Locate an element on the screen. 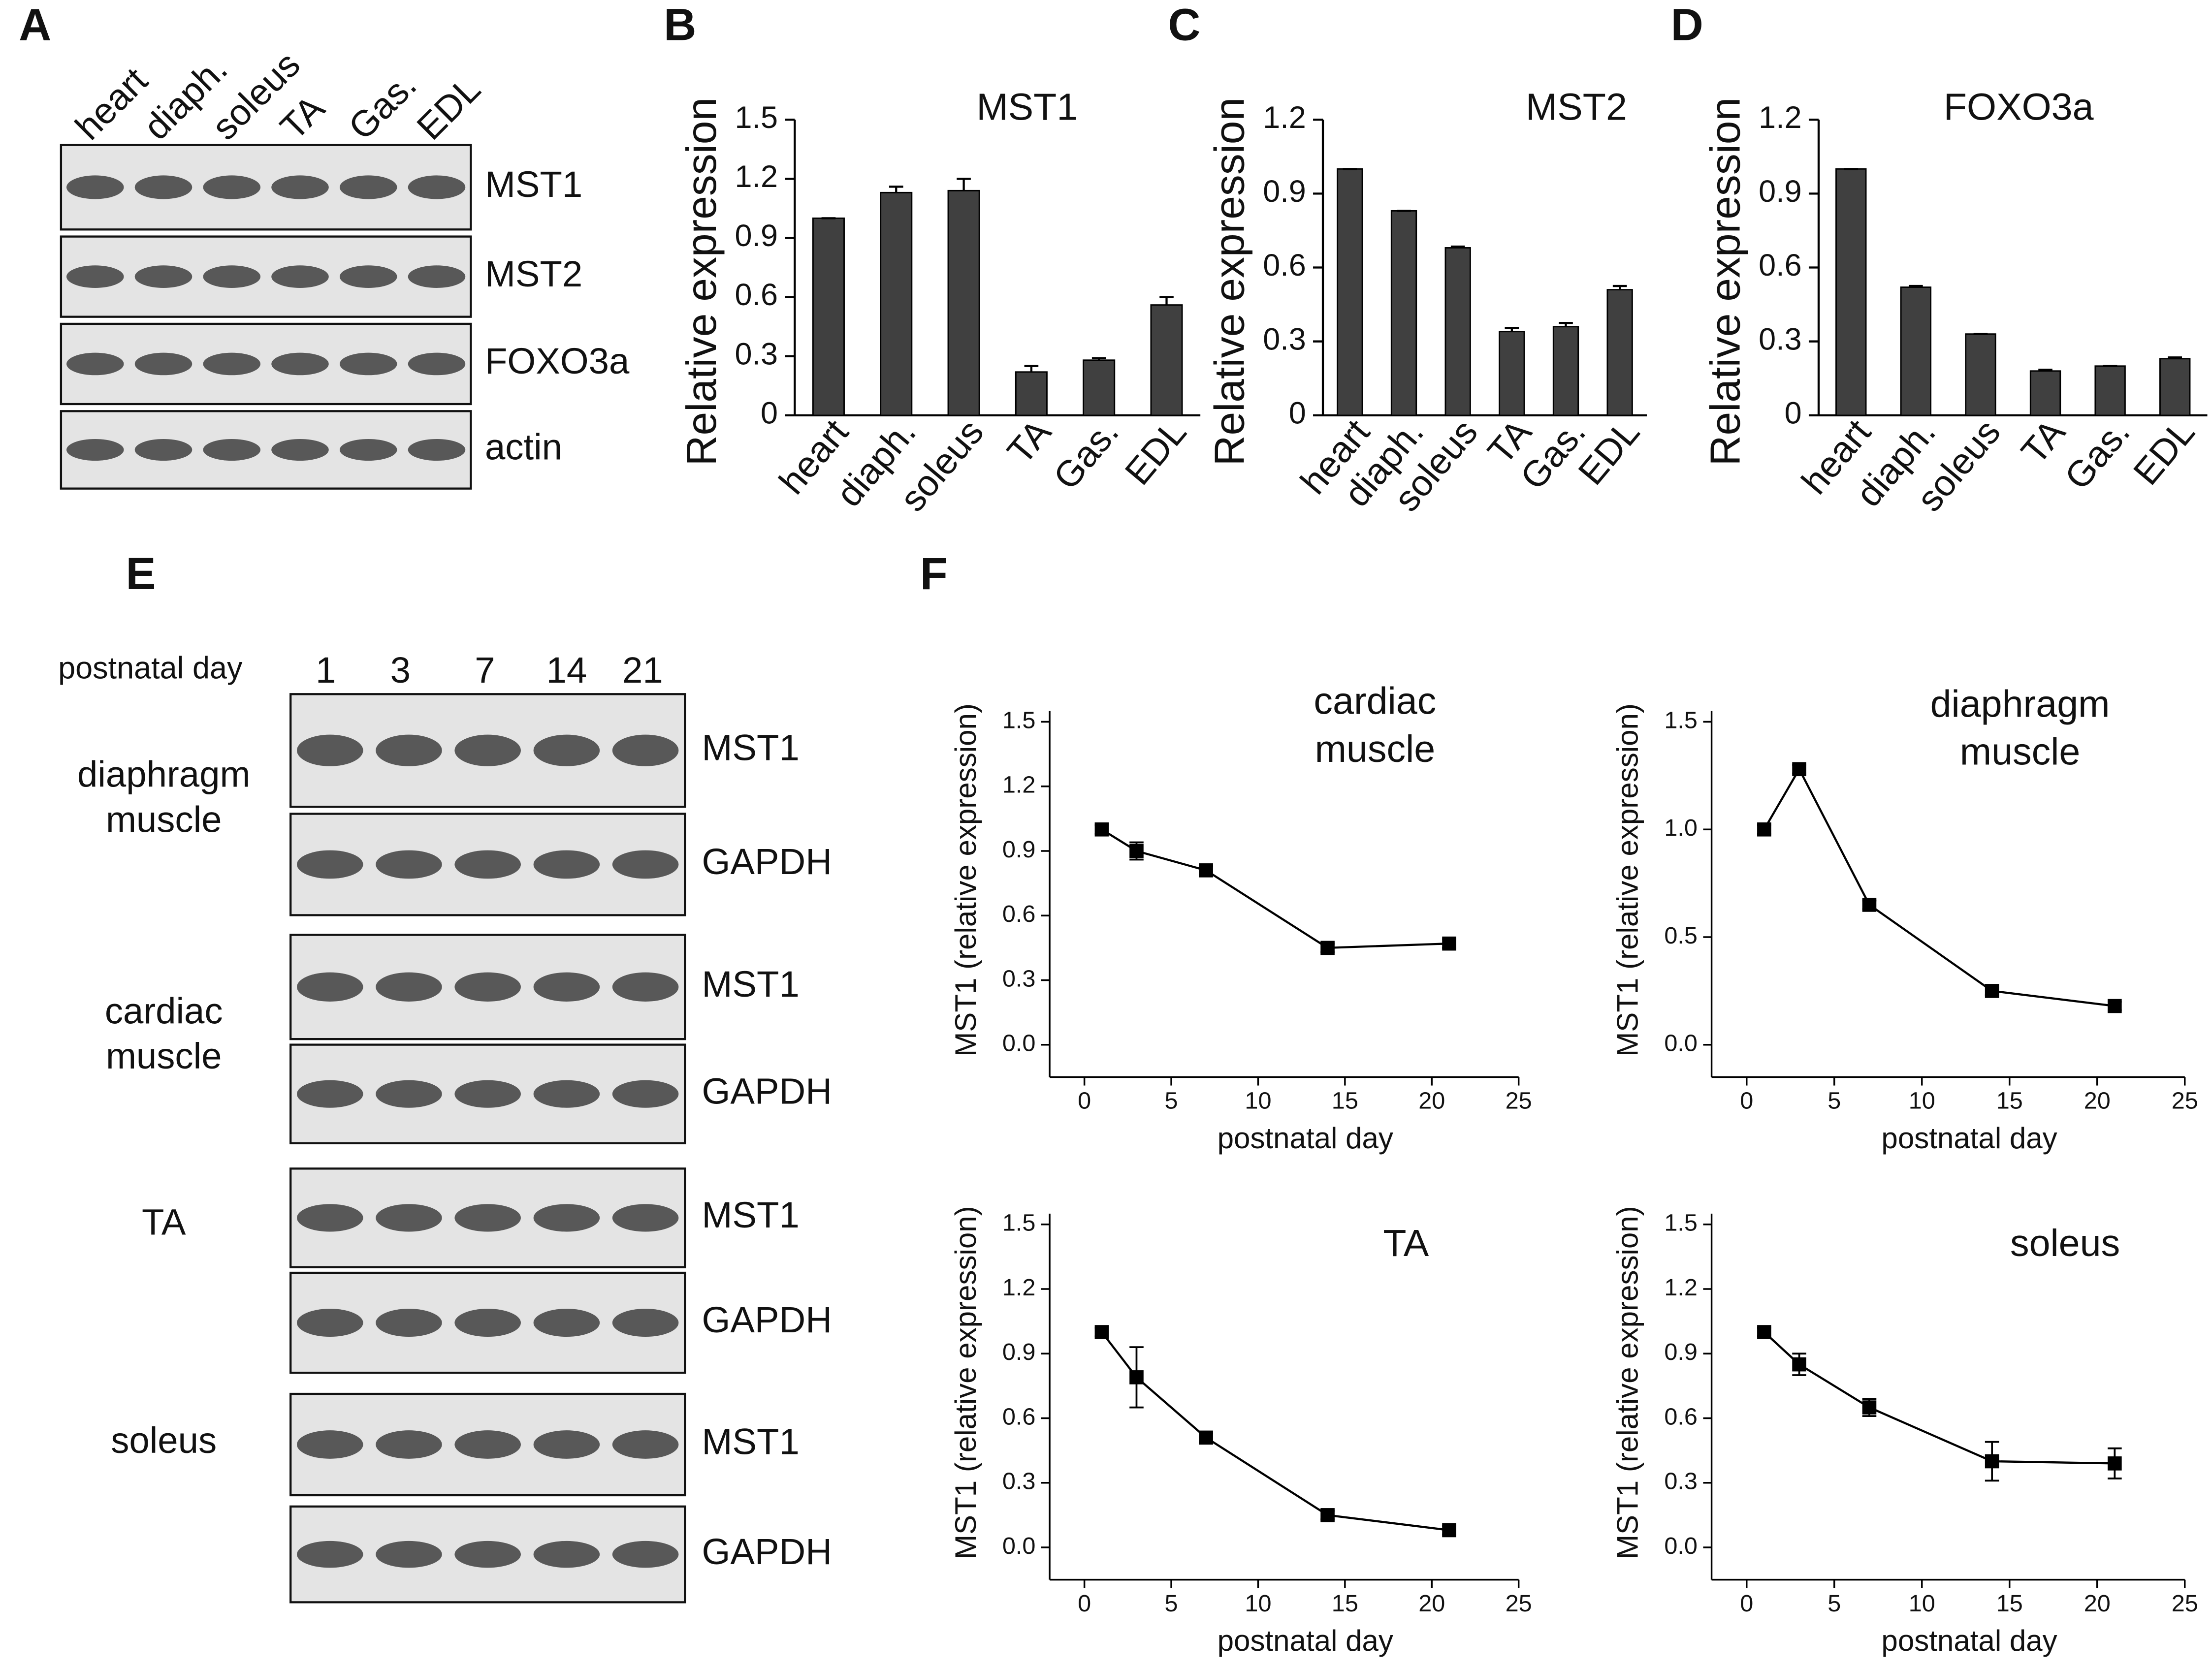  y-tick-label: 1.5 is located at coordinates (1019, 720).